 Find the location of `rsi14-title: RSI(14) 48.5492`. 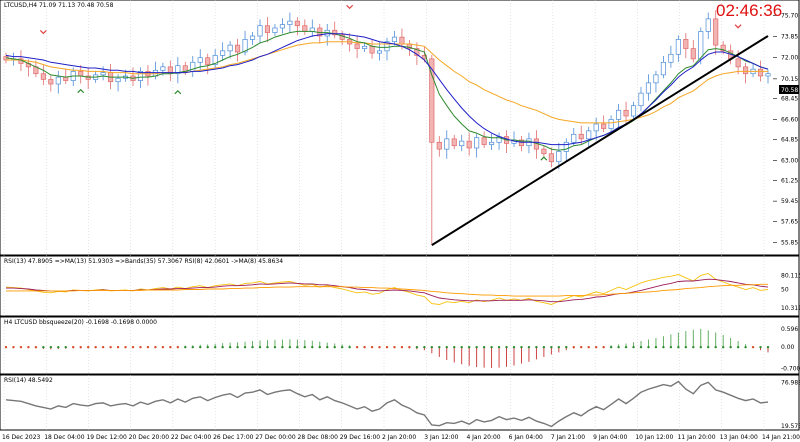

rsi14-title: RSI(14) 48.5492 is located at coordinates (28, 380).